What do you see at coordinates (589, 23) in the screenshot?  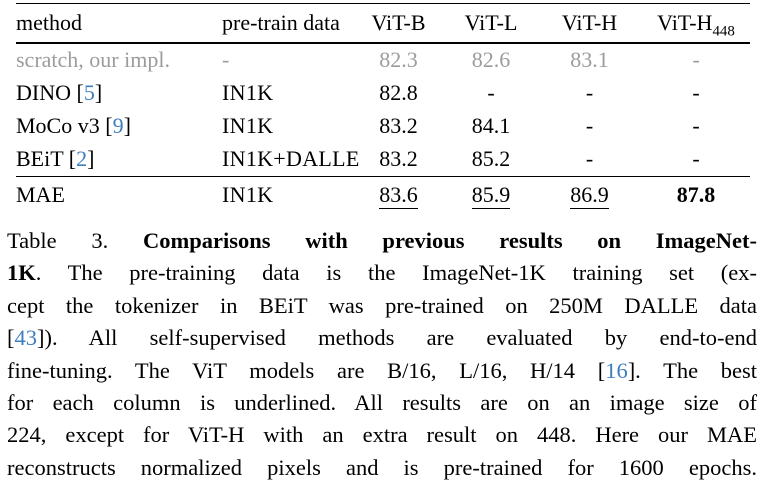 I see `column-header-vith: ViT-H` at bounding box center [589, 23].